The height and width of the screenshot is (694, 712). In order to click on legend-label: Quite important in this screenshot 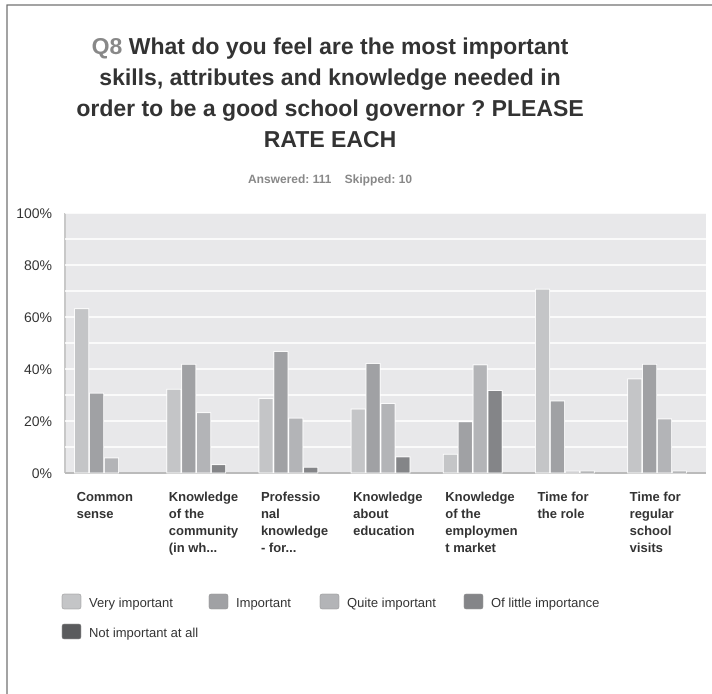, I will do `click(391, 602)`.